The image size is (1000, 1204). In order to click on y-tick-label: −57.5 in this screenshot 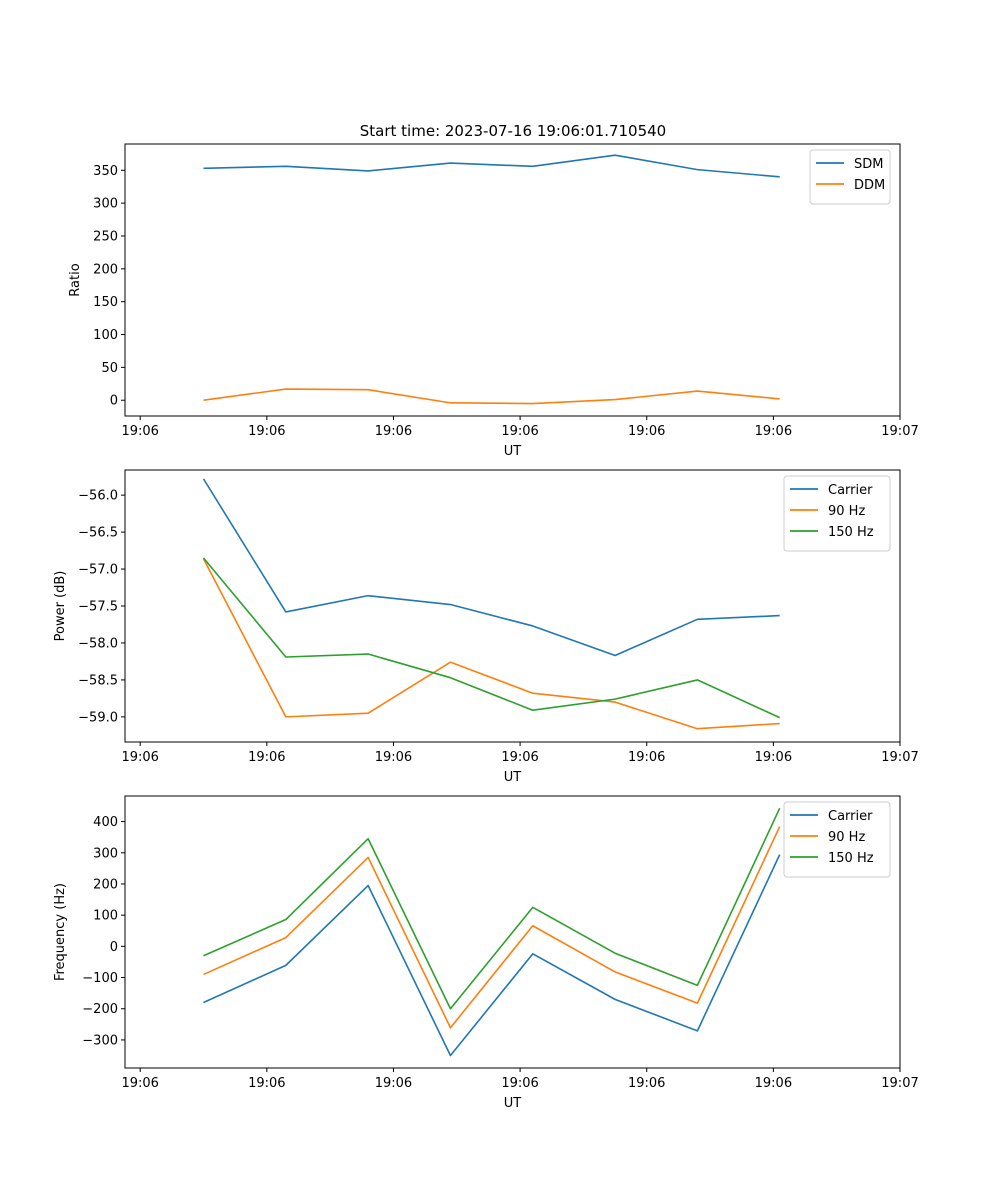, I will do `click(98, 607)`.